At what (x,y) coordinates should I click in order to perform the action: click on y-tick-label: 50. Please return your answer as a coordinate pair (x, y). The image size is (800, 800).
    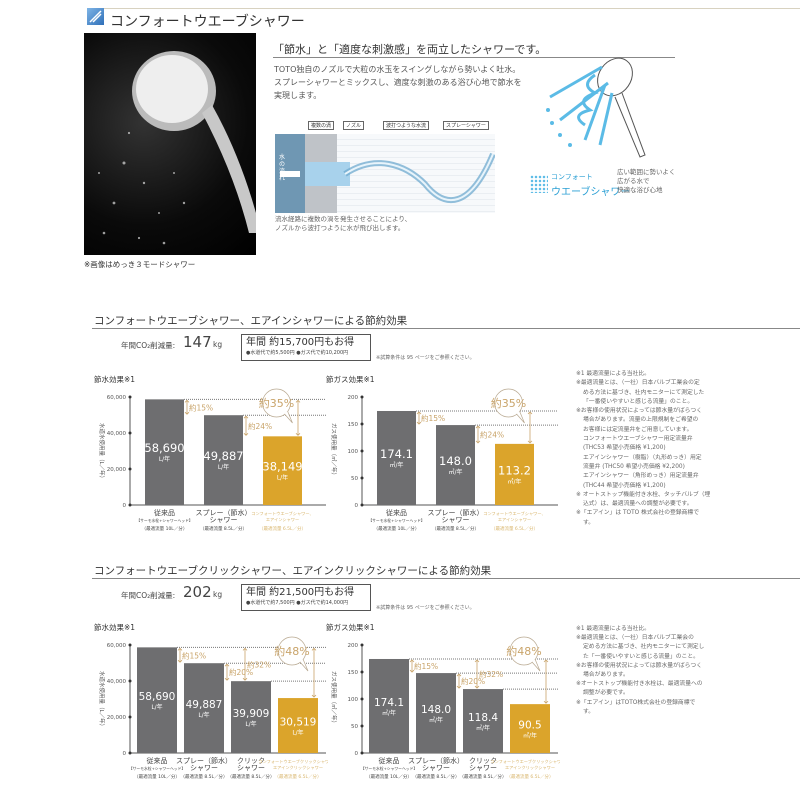
    Looking at the image, I should click on (354, 727).